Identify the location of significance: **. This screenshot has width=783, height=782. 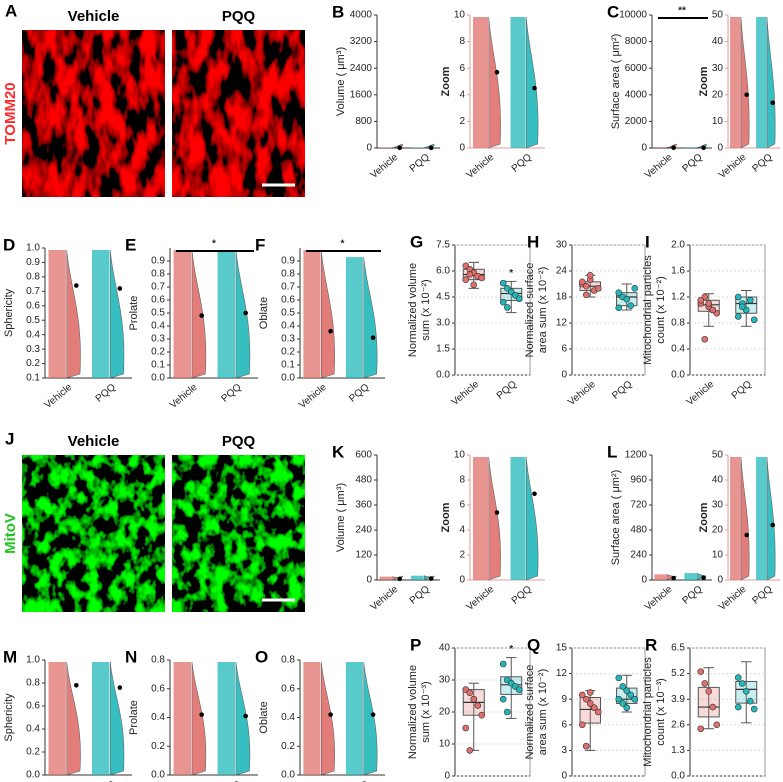
(682, 11).